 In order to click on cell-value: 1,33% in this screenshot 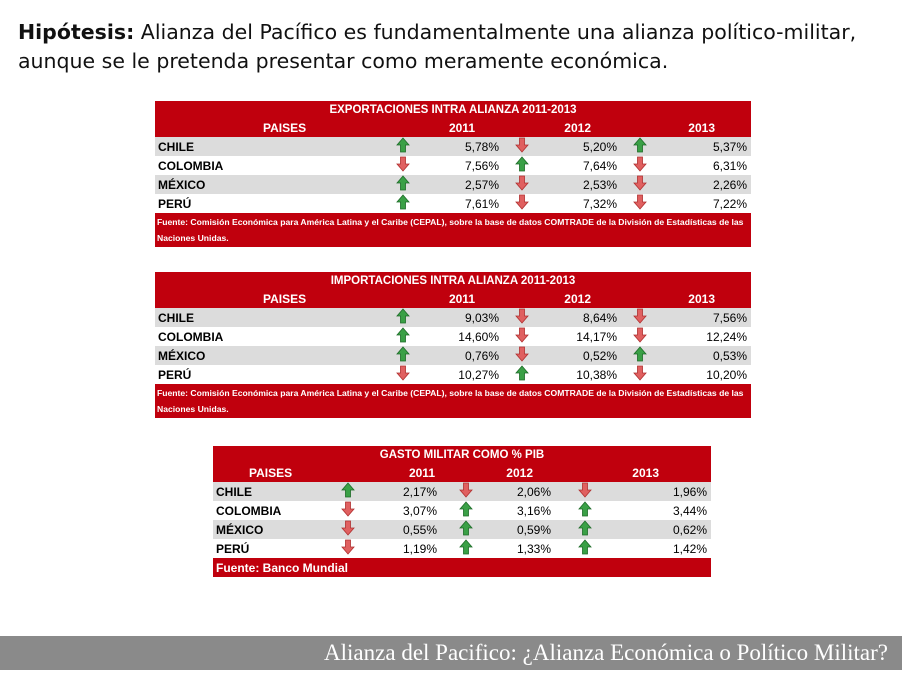, I will do `click(523, 548)`.